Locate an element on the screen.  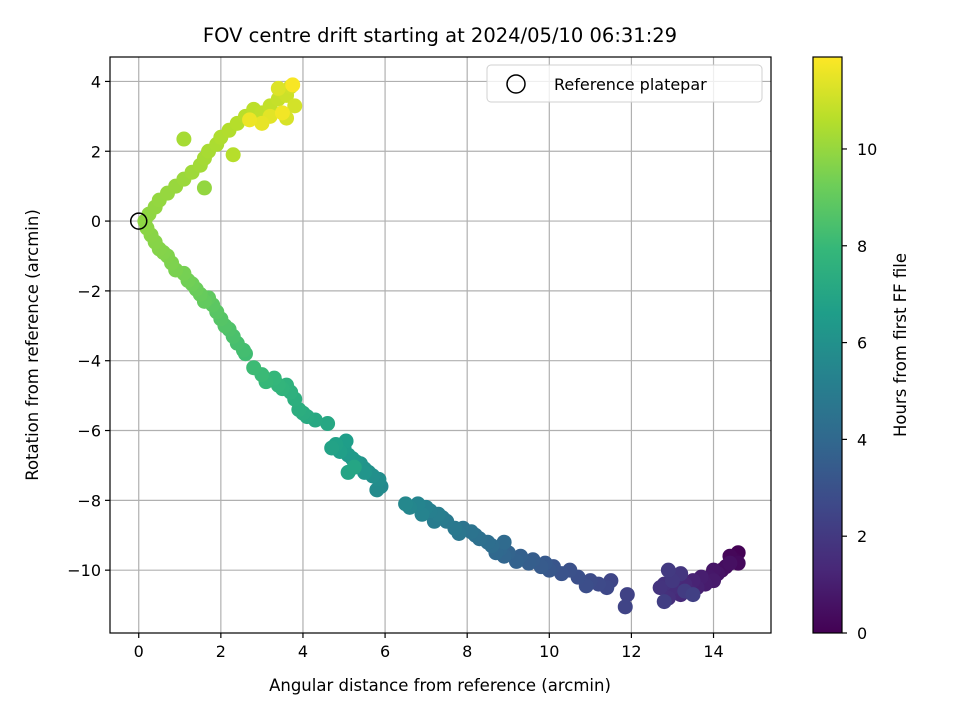
colorbar-gradient is located at coordinates (827, 345).